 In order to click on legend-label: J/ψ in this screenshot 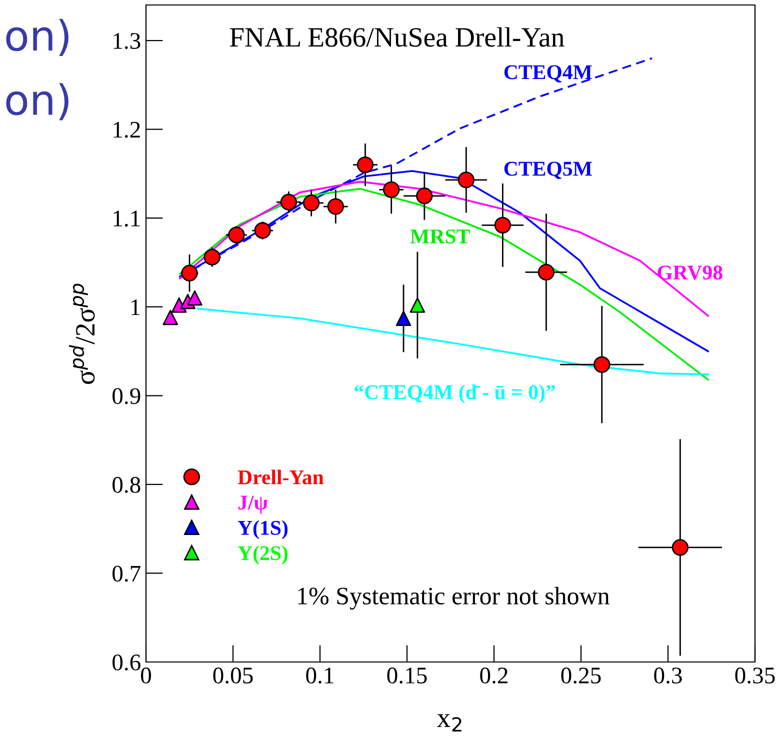, I will do `click(253, 505)`.